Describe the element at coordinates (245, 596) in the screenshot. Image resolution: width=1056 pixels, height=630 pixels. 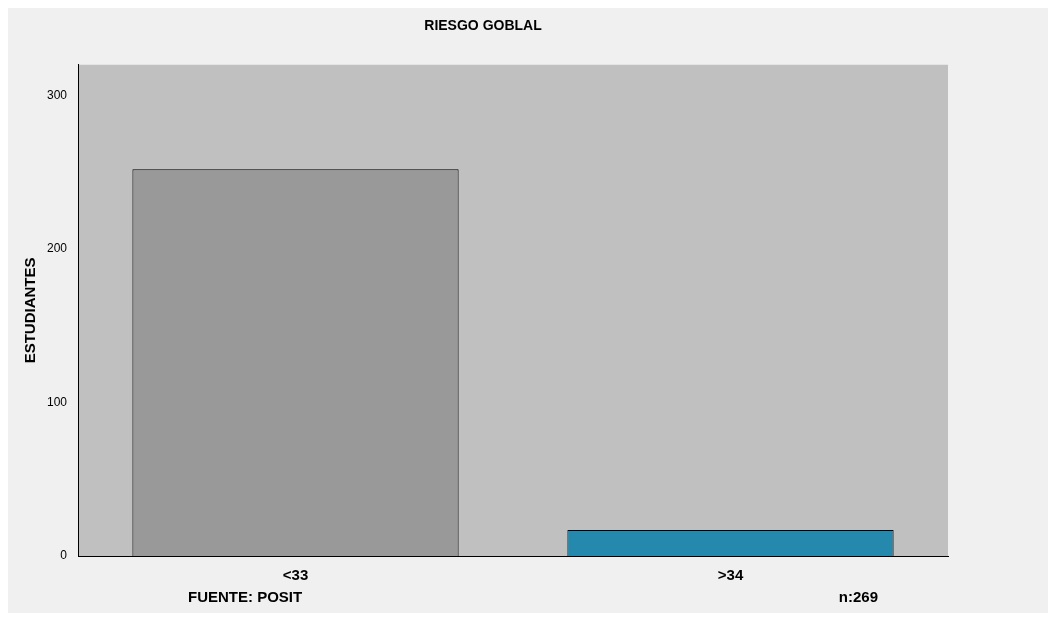
I see `source-note: FUENTE: POSIT` at that location.